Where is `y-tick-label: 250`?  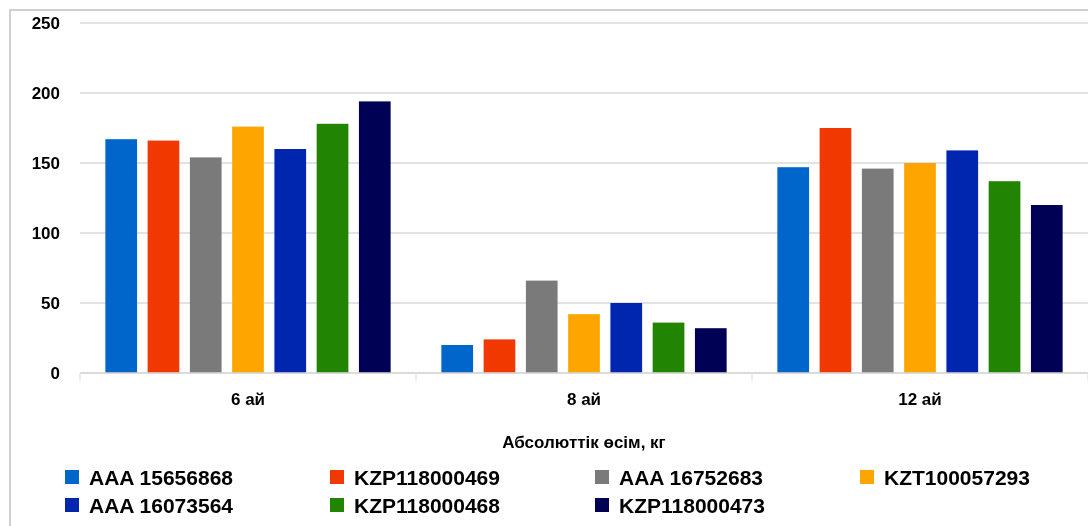
y-tick-label: 250 is located at coordinates (45, 23).